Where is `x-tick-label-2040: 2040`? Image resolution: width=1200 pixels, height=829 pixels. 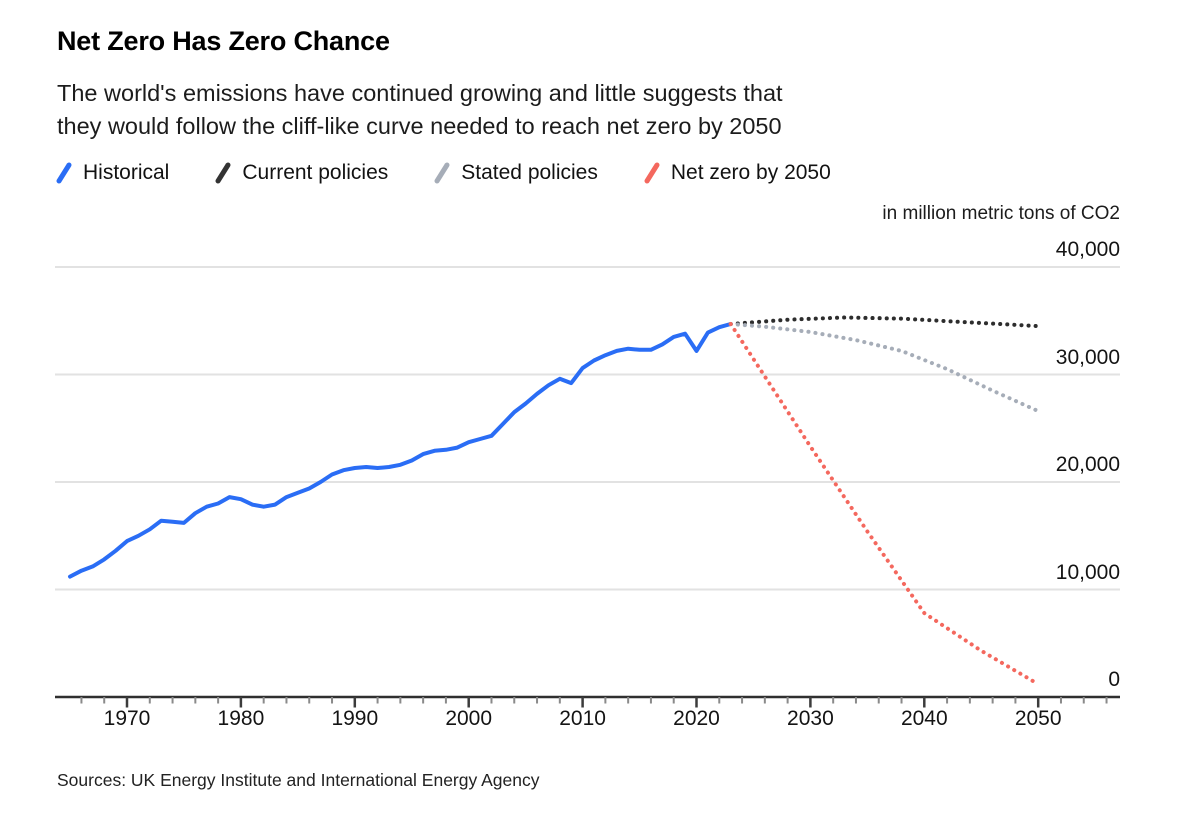
x-tick-label-2040: 2040 is located at coordinates (924, 718).